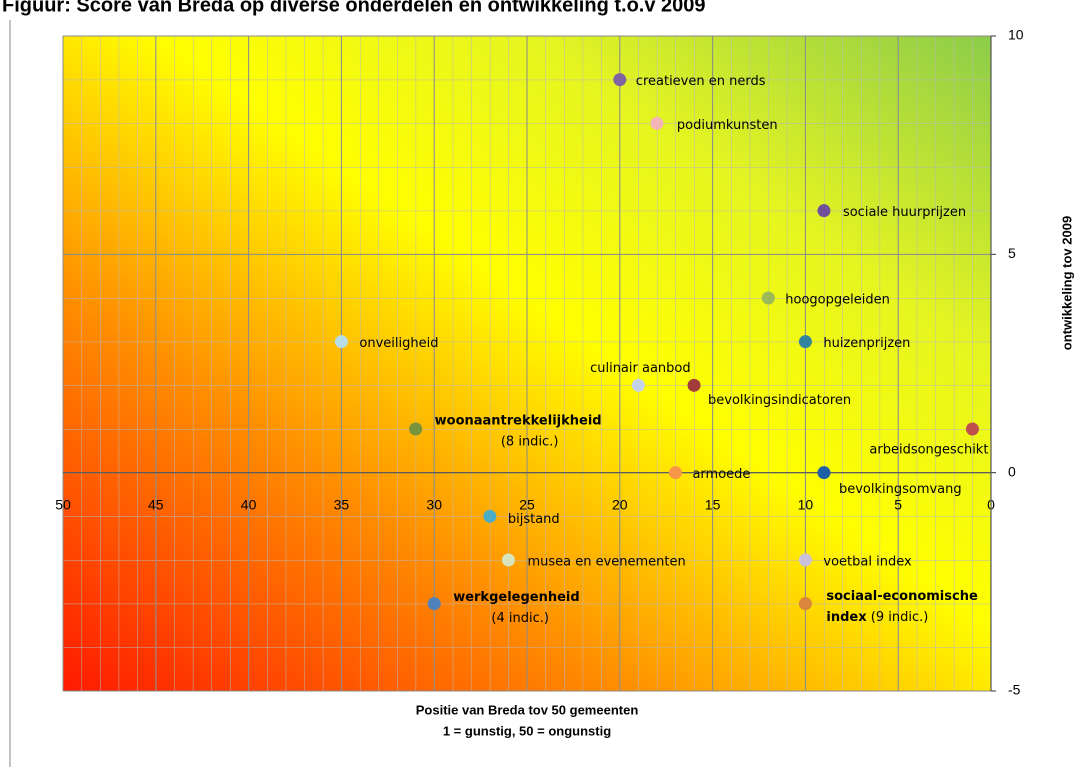 The width and height of the screenshot is (1080, 767). Describe the element at coordinates (1014, 690) in the screenshot. I see `y-tick-label: -5` at that location.